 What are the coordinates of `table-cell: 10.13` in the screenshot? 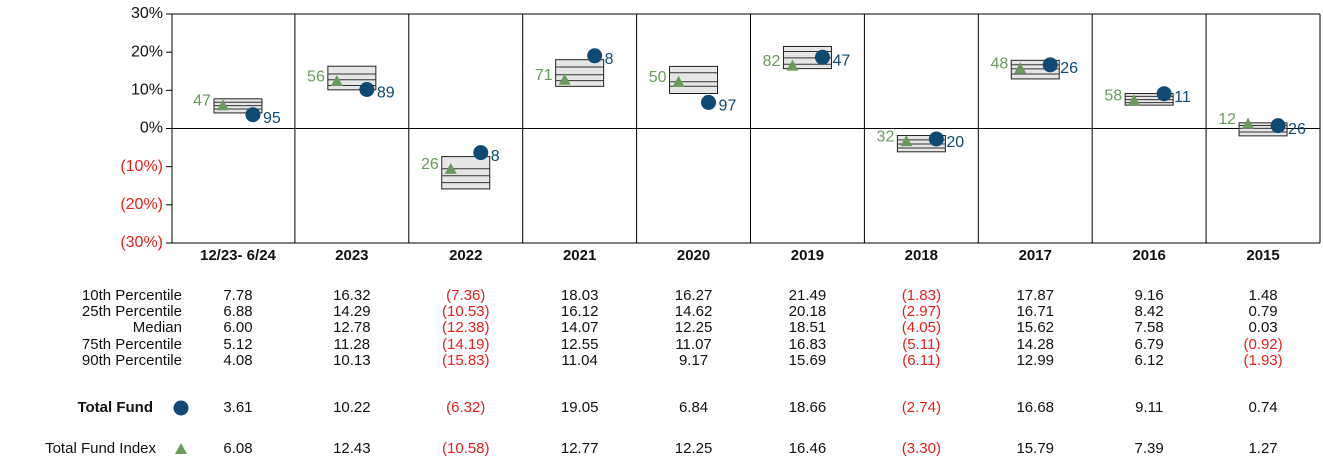 It's located at (352, 360).